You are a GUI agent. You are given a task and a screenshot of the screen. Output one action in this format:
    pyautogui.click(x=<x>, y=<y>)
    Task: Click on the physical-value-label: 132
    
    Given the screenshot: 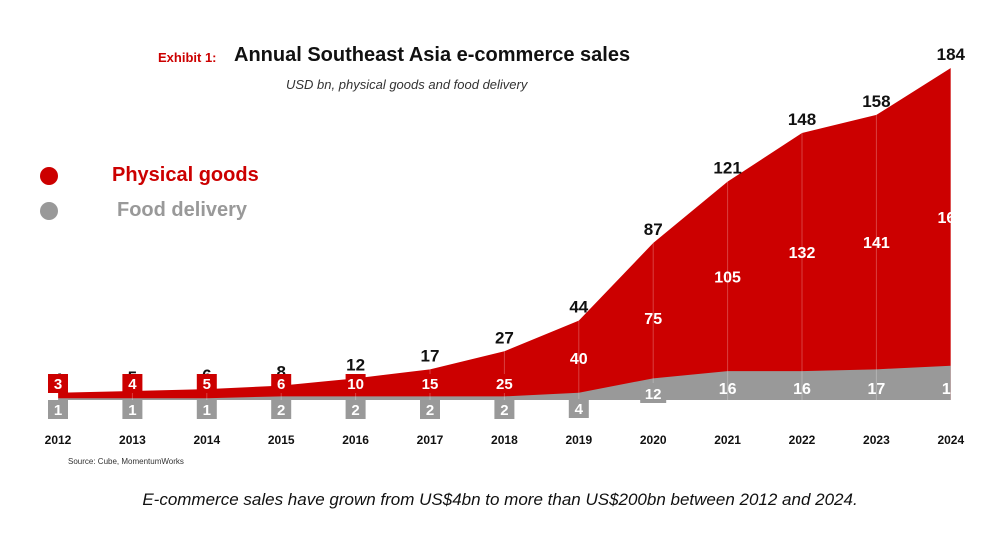 What is the action you would take?
    pyautogui.click(x=802, y=253)
    